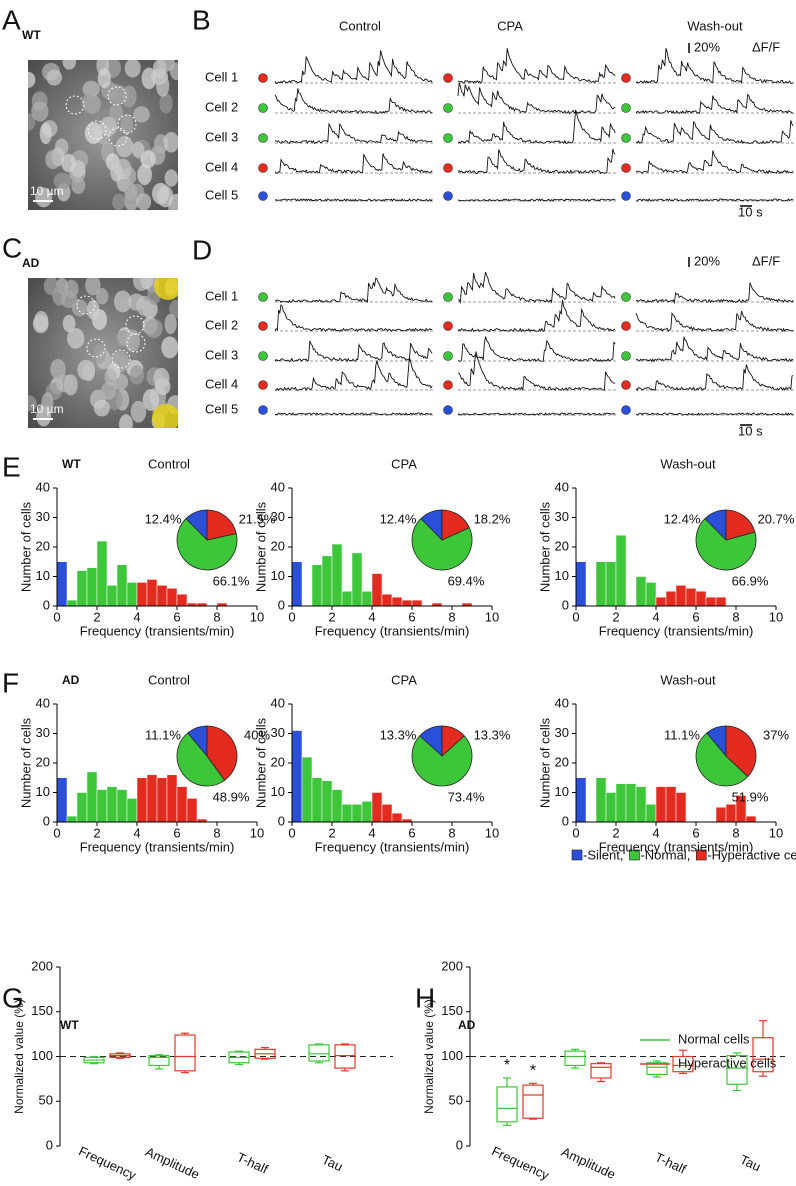 The width and height of the screenshot is (796, 1186). Describe the element at coordinates (278, 575) in the screenshot. I see `y-tick-label: 10` at that location.